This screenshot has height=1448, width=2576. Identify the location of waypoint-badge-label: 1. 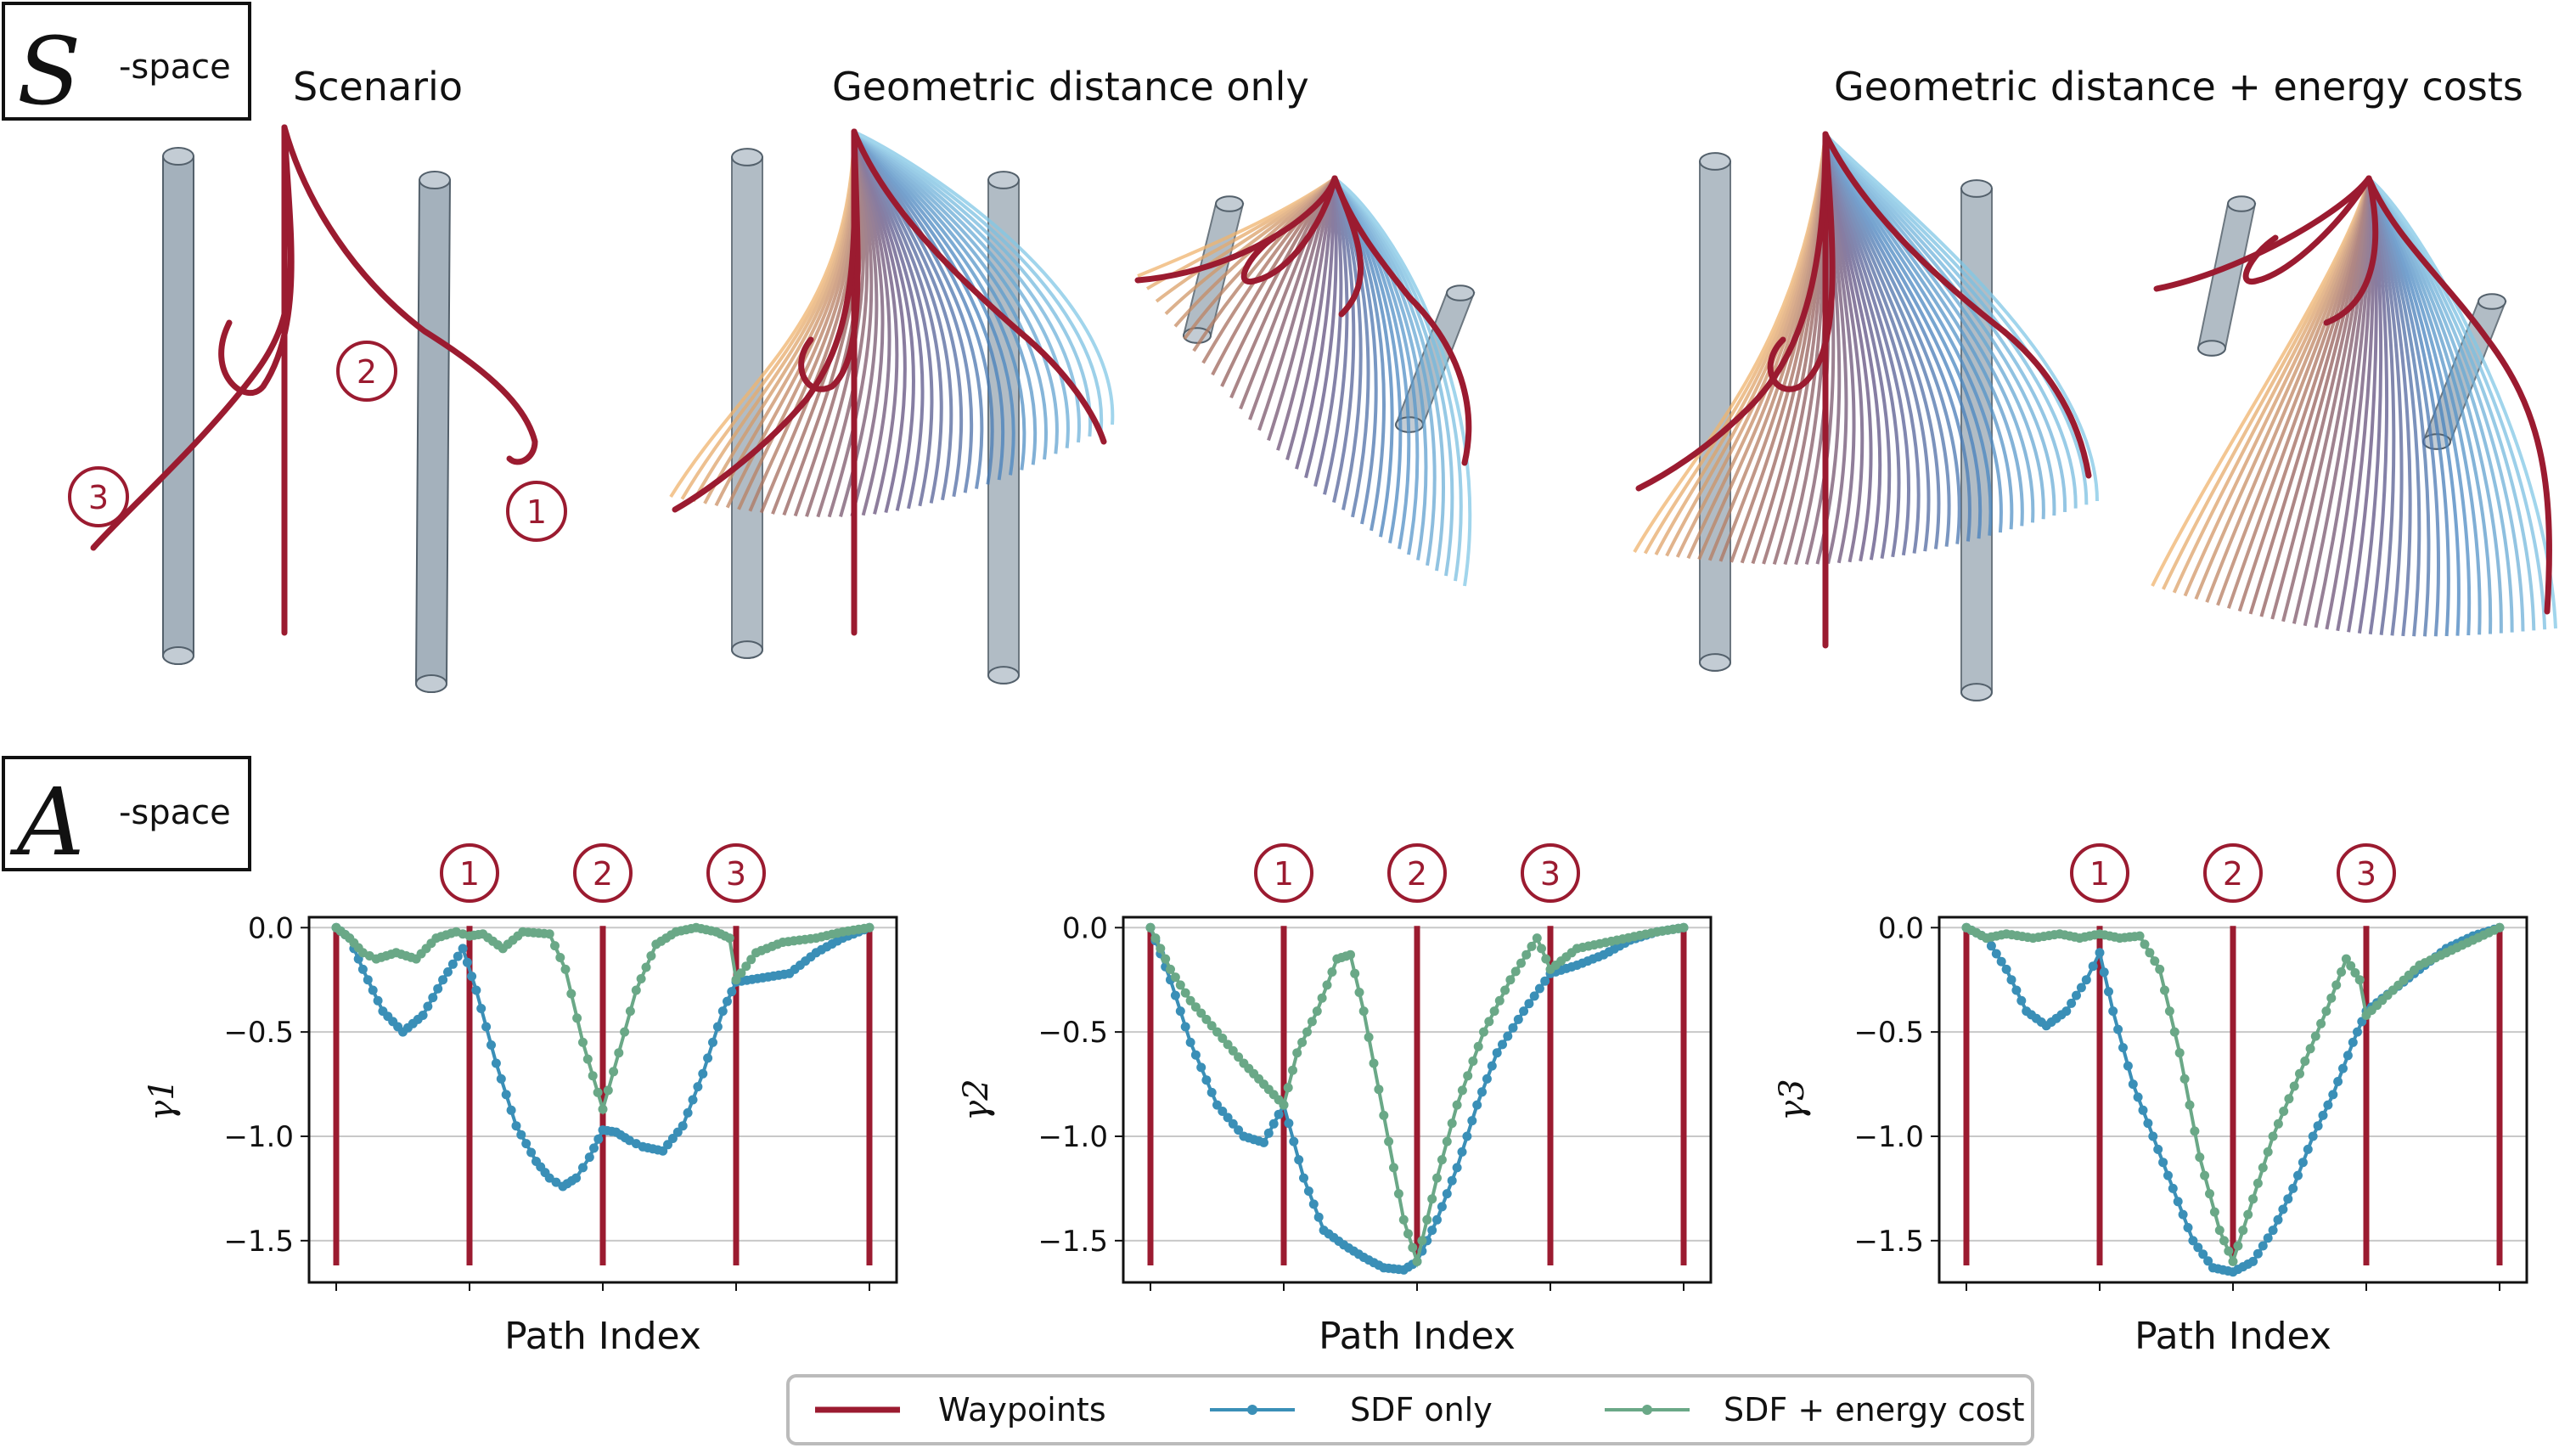
(2099, 874).